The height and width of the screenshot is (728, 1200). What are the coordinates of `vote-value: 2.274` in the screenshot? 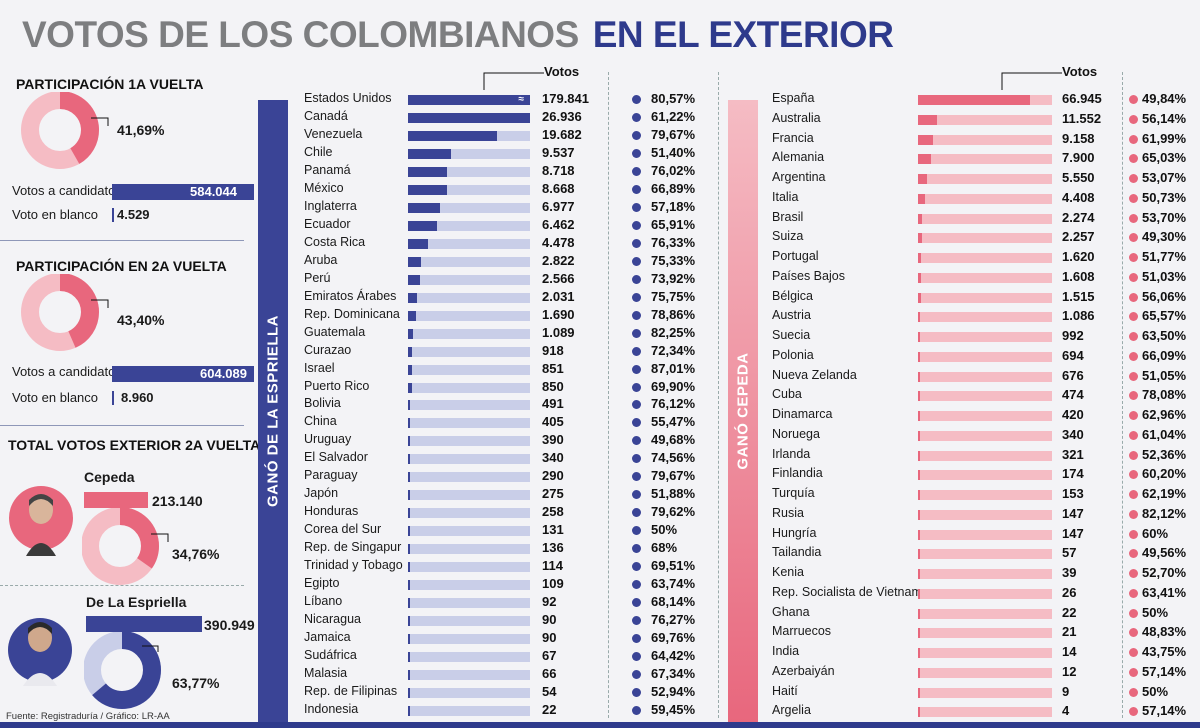 It's located at (1078, 217).